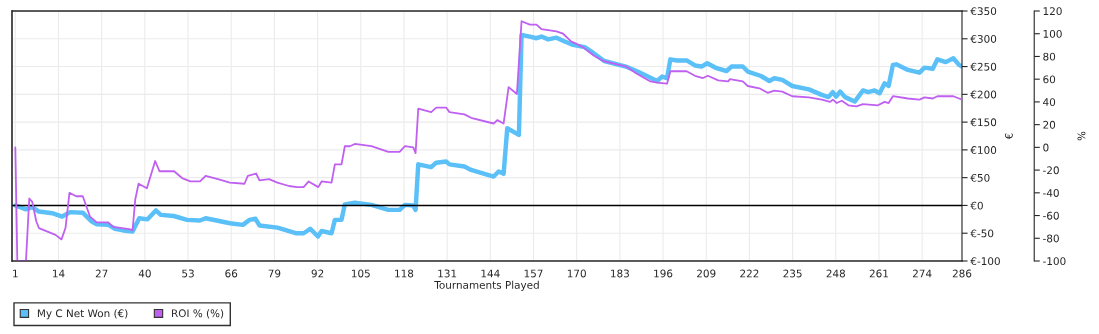 Image resolution: width=1099 pixels, height=334 pixels. Describe the element at coordinates (878, 273) in the screenshot. I see `x-tick-label: 261` at that location.